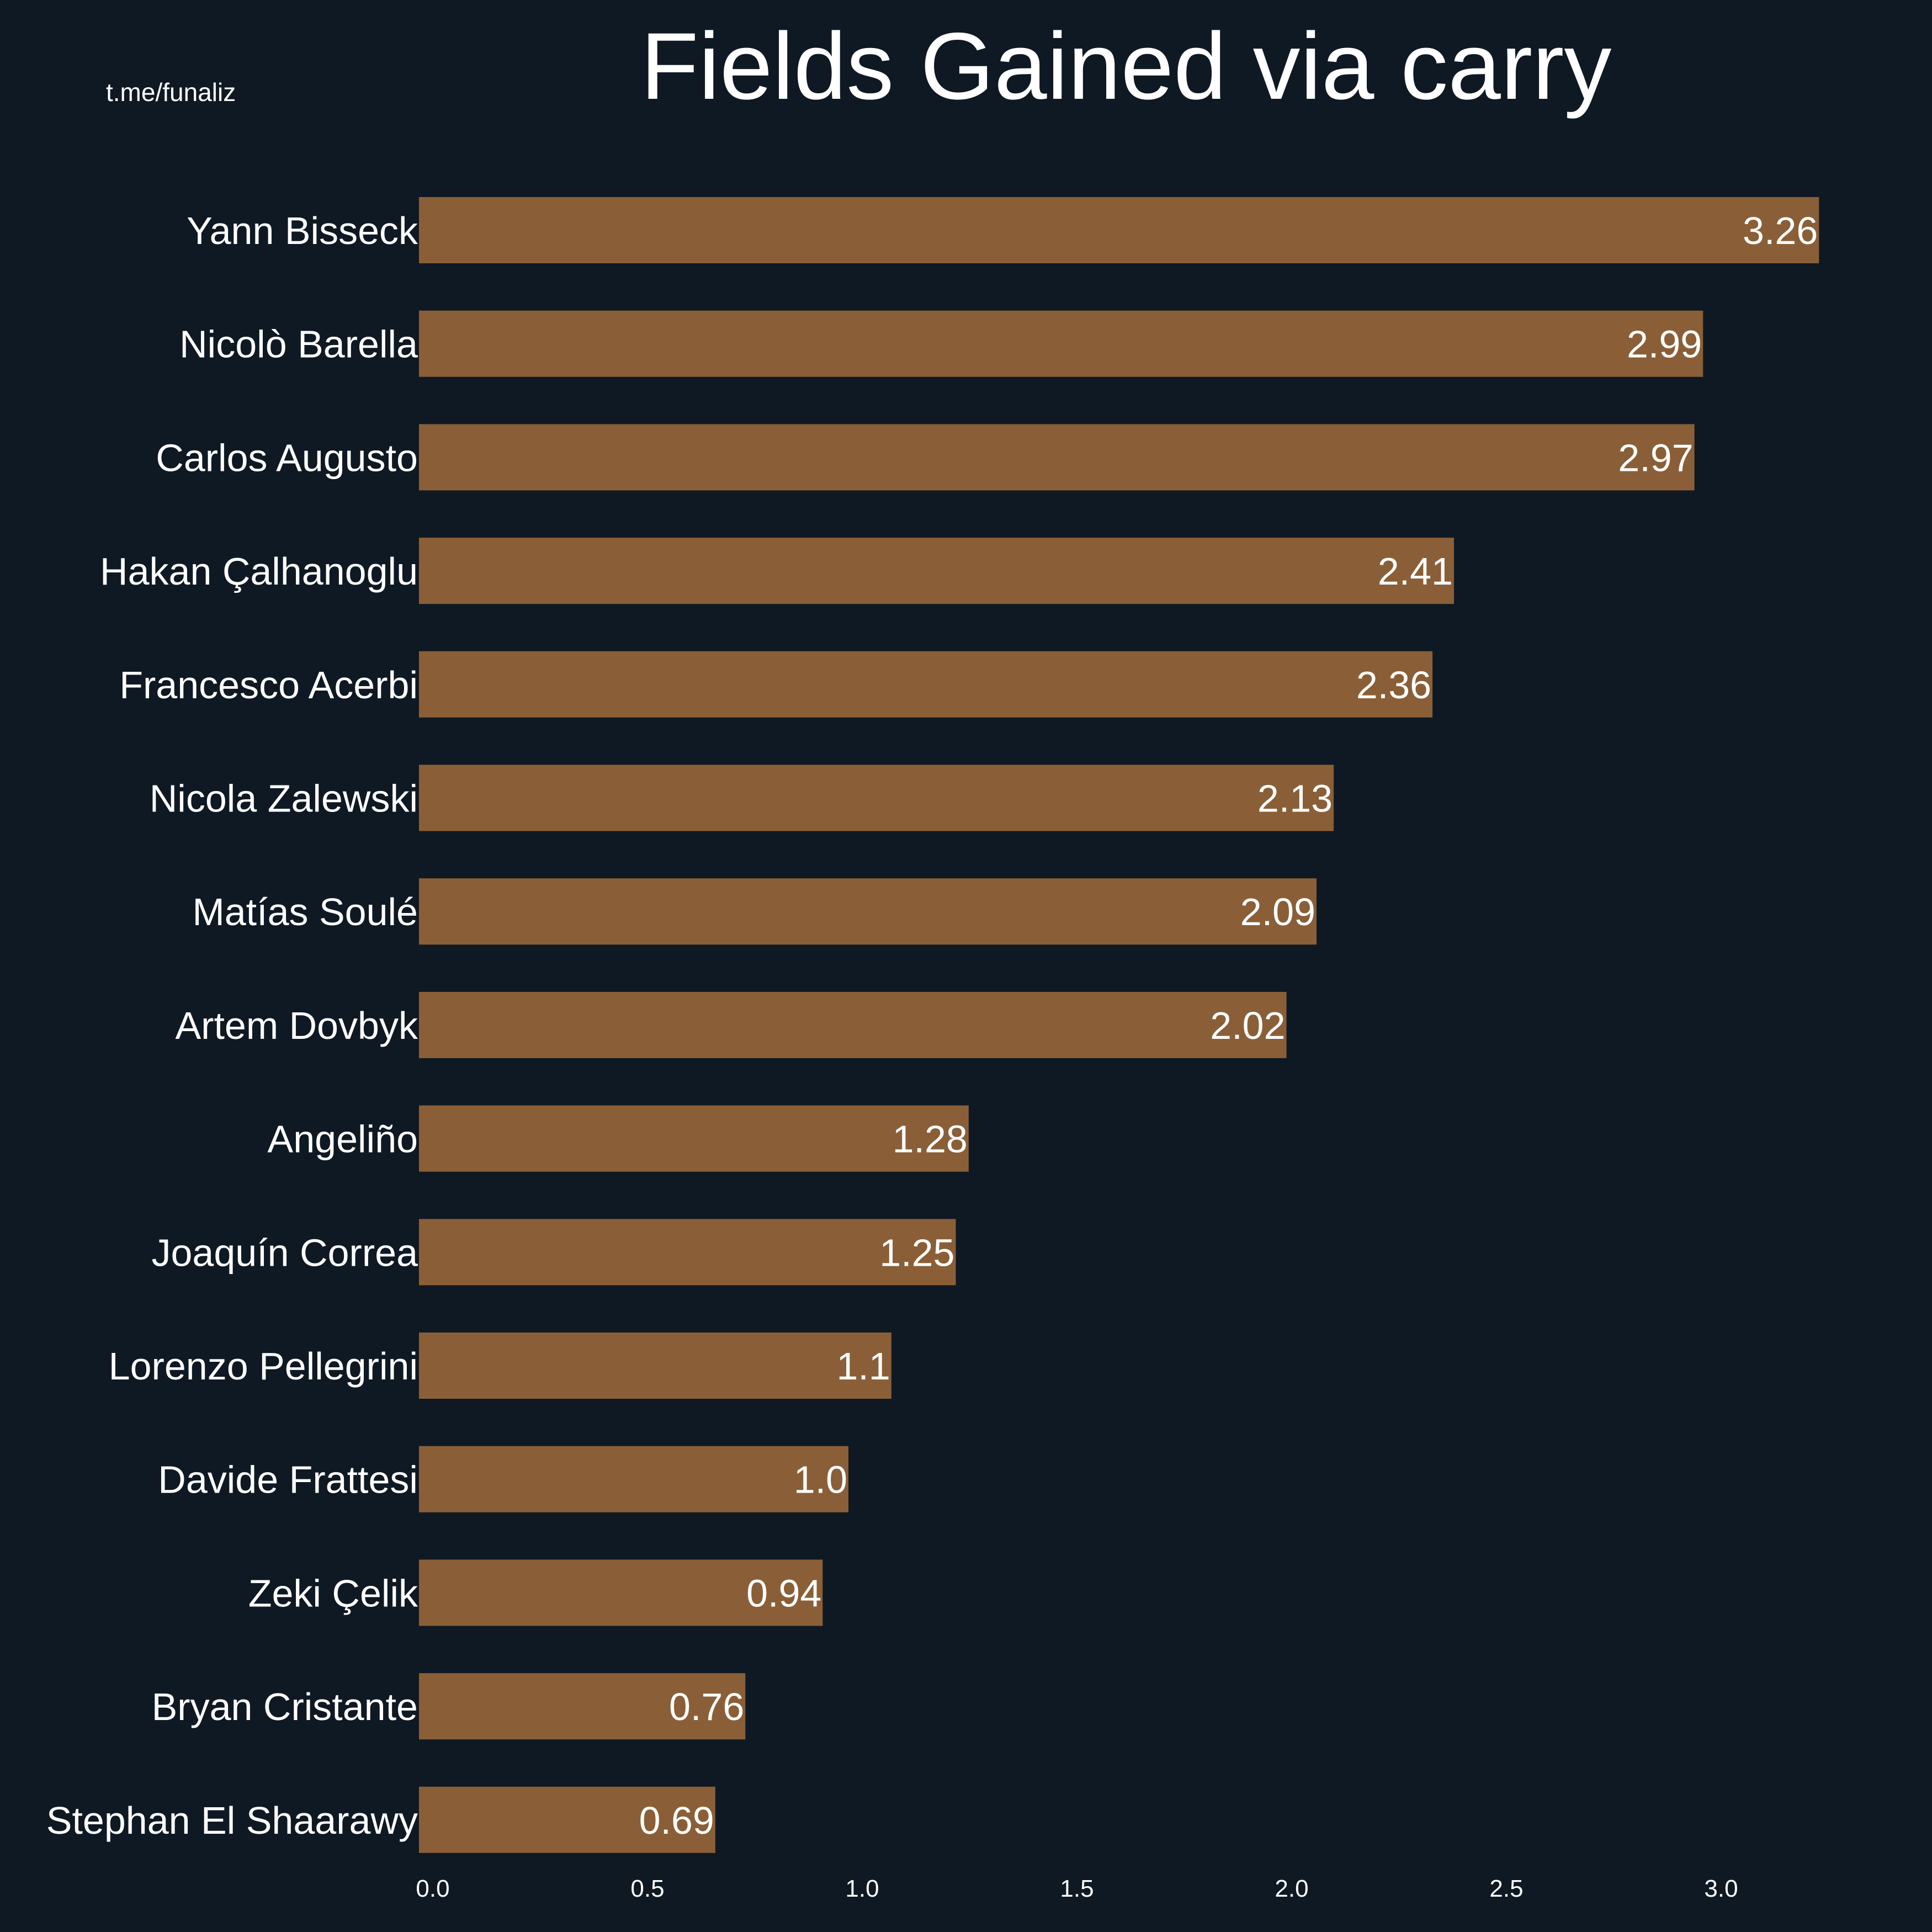 This screenshot has width=1932, height=1932. I want to click on value-label: 1.28, so click(931, 1139).